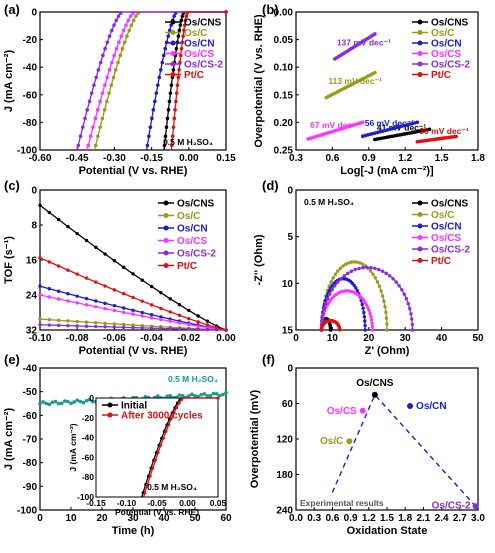 This screenshot has height=553, width=495. I want to click on legend-entry: Initial, so click(134, 406).